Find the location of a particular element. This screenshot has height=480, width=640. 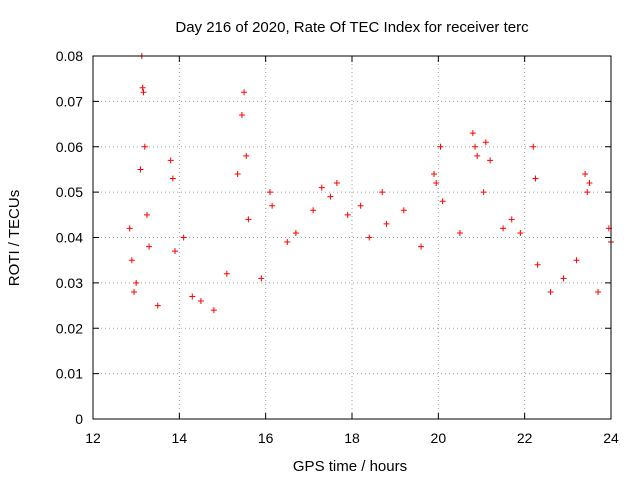

y-tick-label: 0.01 is located at coordinates (69, 374).